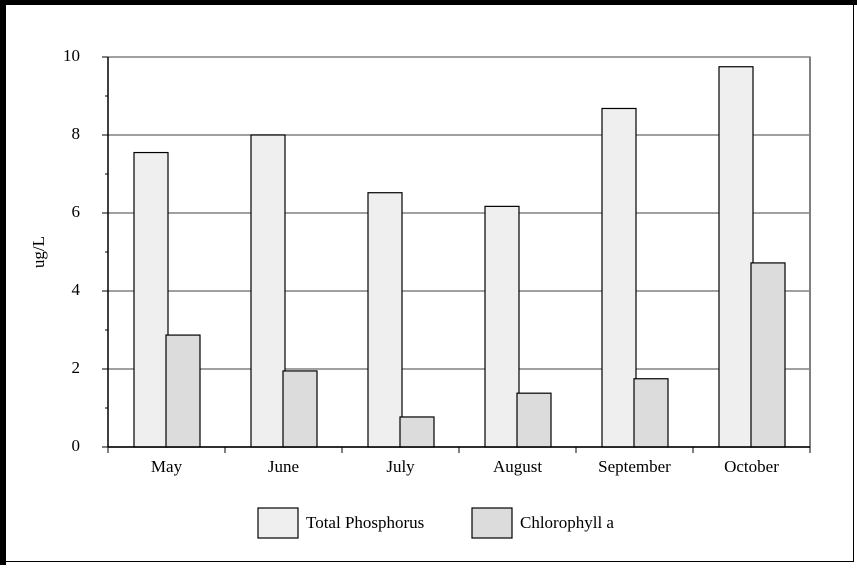 The width and height of the screenshot is (857, 570). What do you see at coordinates (567, 522) in the screenshot?
I see `legend-label: Chlorophyll a` at bounding box center [567, 522].